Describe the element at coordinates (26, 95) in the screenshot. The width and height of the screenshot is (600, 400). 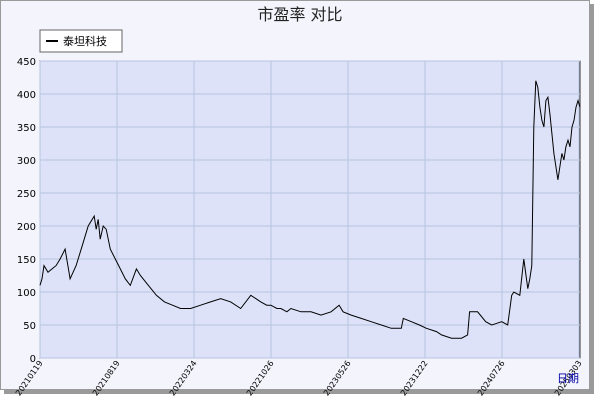
I see `y-tick-label: 400` at that location.